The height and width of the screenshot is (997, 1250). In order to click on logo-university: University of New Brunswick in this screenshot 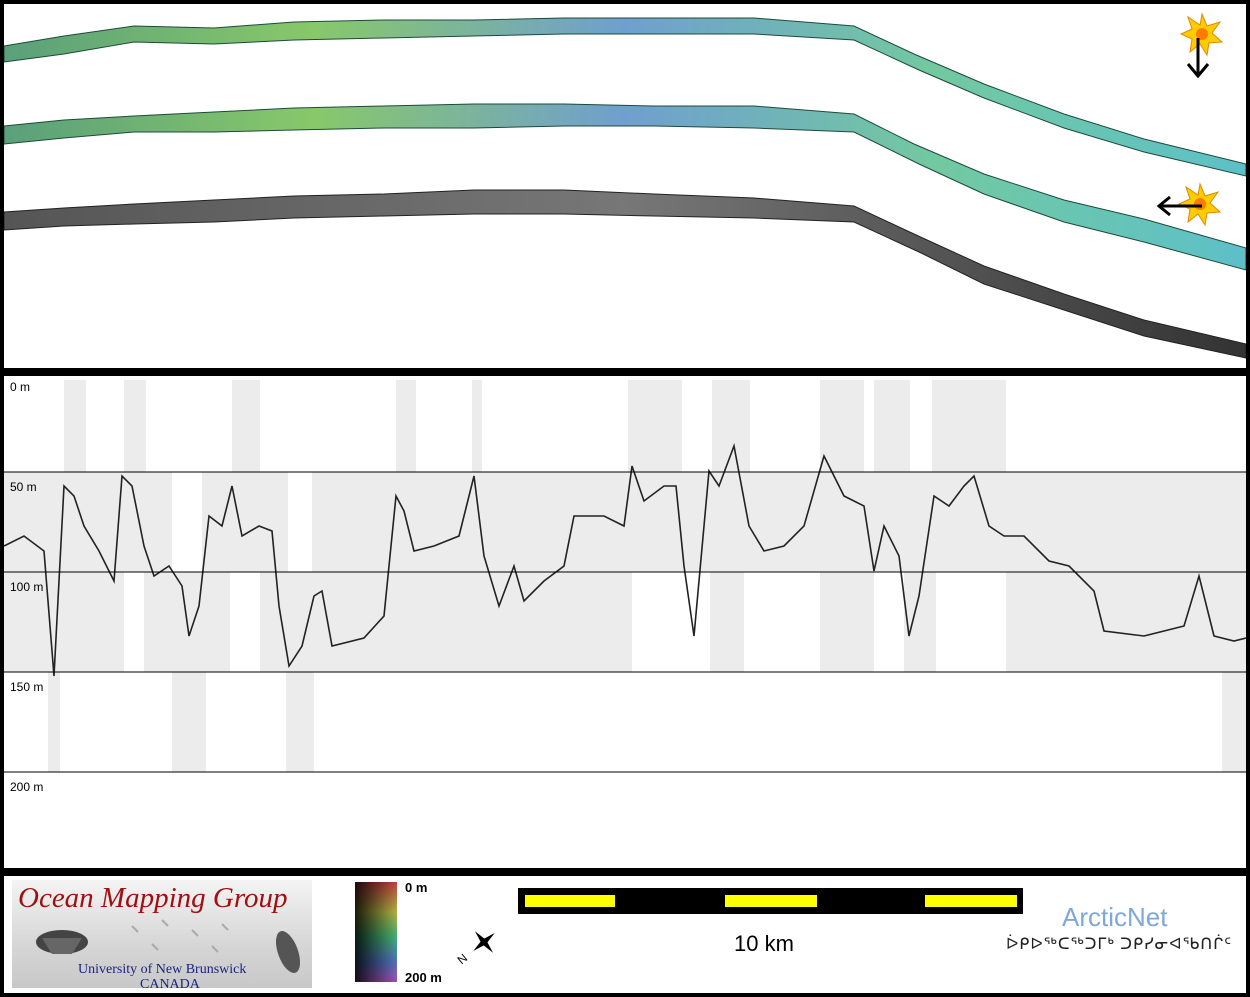, I will do `click(162, 969)`.